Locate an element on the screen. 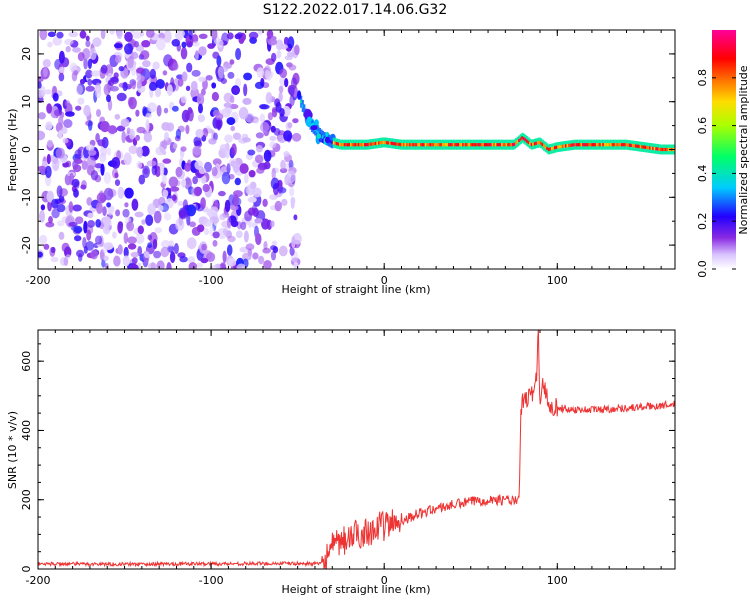 The width and height of the screenshot is (750, 605). colorbar-tick-label: 0.6 is located at coordinates (702, 126).